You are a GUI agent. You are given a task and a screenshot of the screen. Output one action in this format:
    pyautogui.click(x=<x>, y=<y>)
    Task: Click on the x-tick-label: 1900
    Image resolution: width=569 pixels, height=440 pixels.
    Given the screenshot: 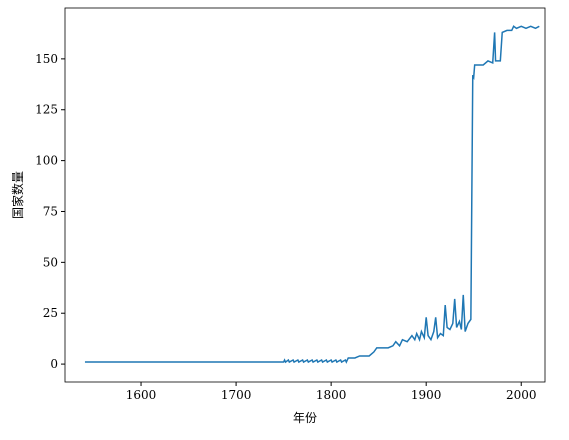 What is the action you would take?
    pyautogui.click(x=426, y=395)
    